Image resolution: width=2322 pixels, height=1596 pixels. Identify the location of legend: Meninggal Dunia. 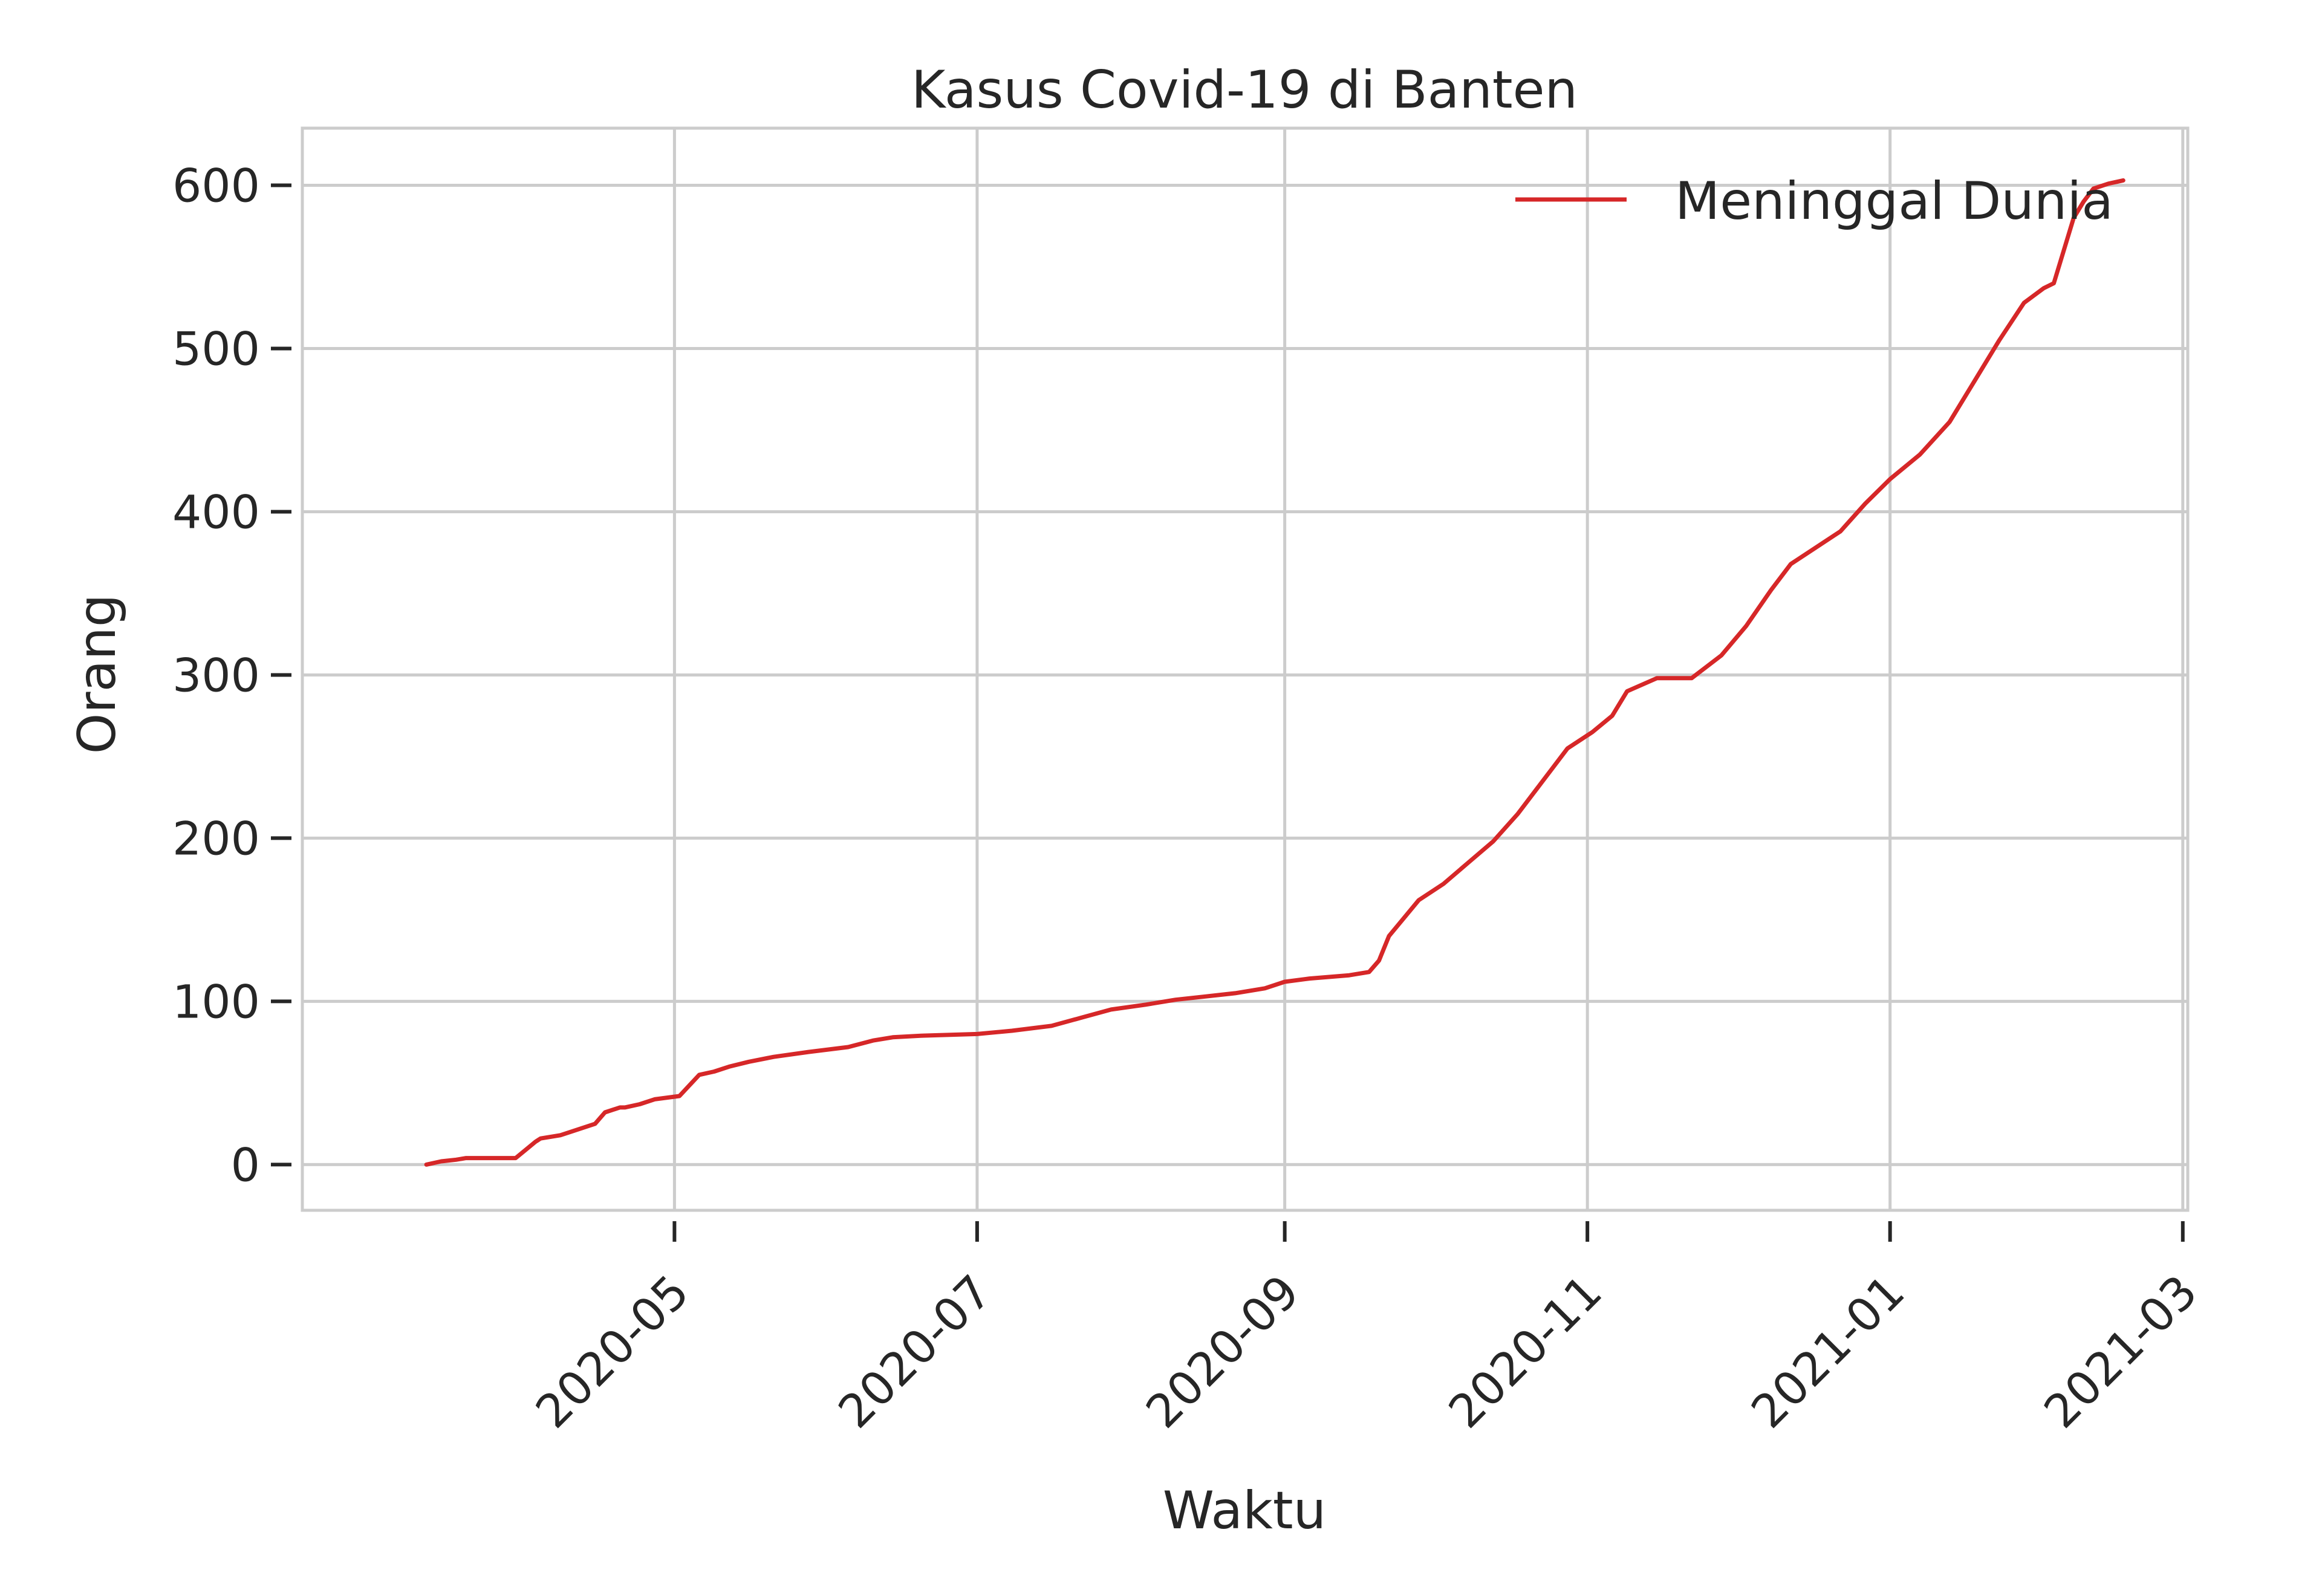
(1814, 201).